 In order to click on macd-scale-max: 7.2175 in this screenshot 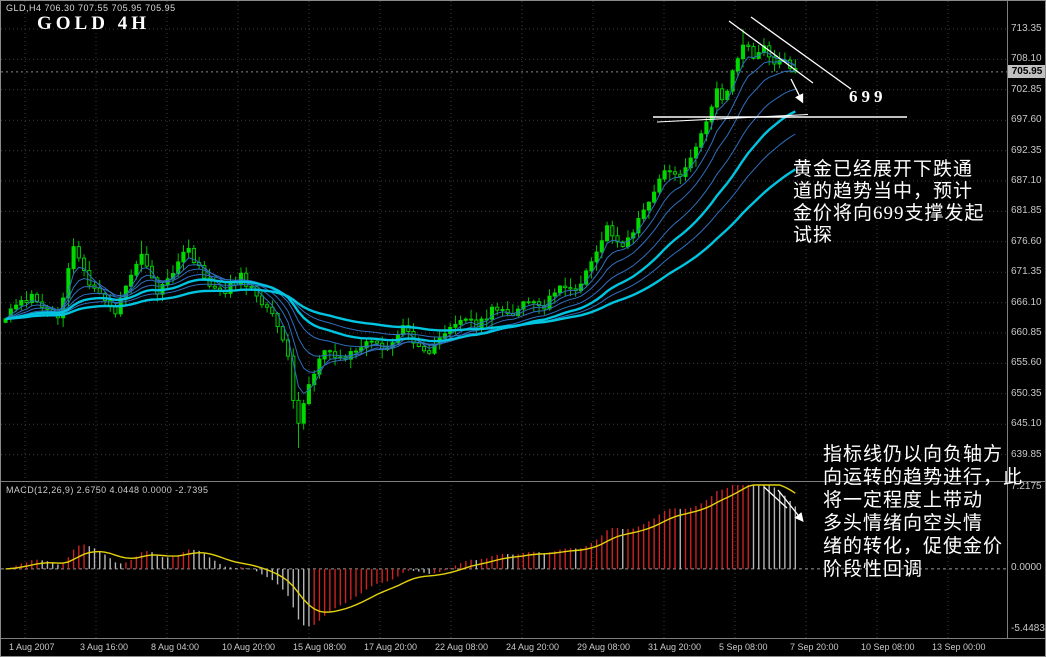, I will do `click(1026, 486)`.